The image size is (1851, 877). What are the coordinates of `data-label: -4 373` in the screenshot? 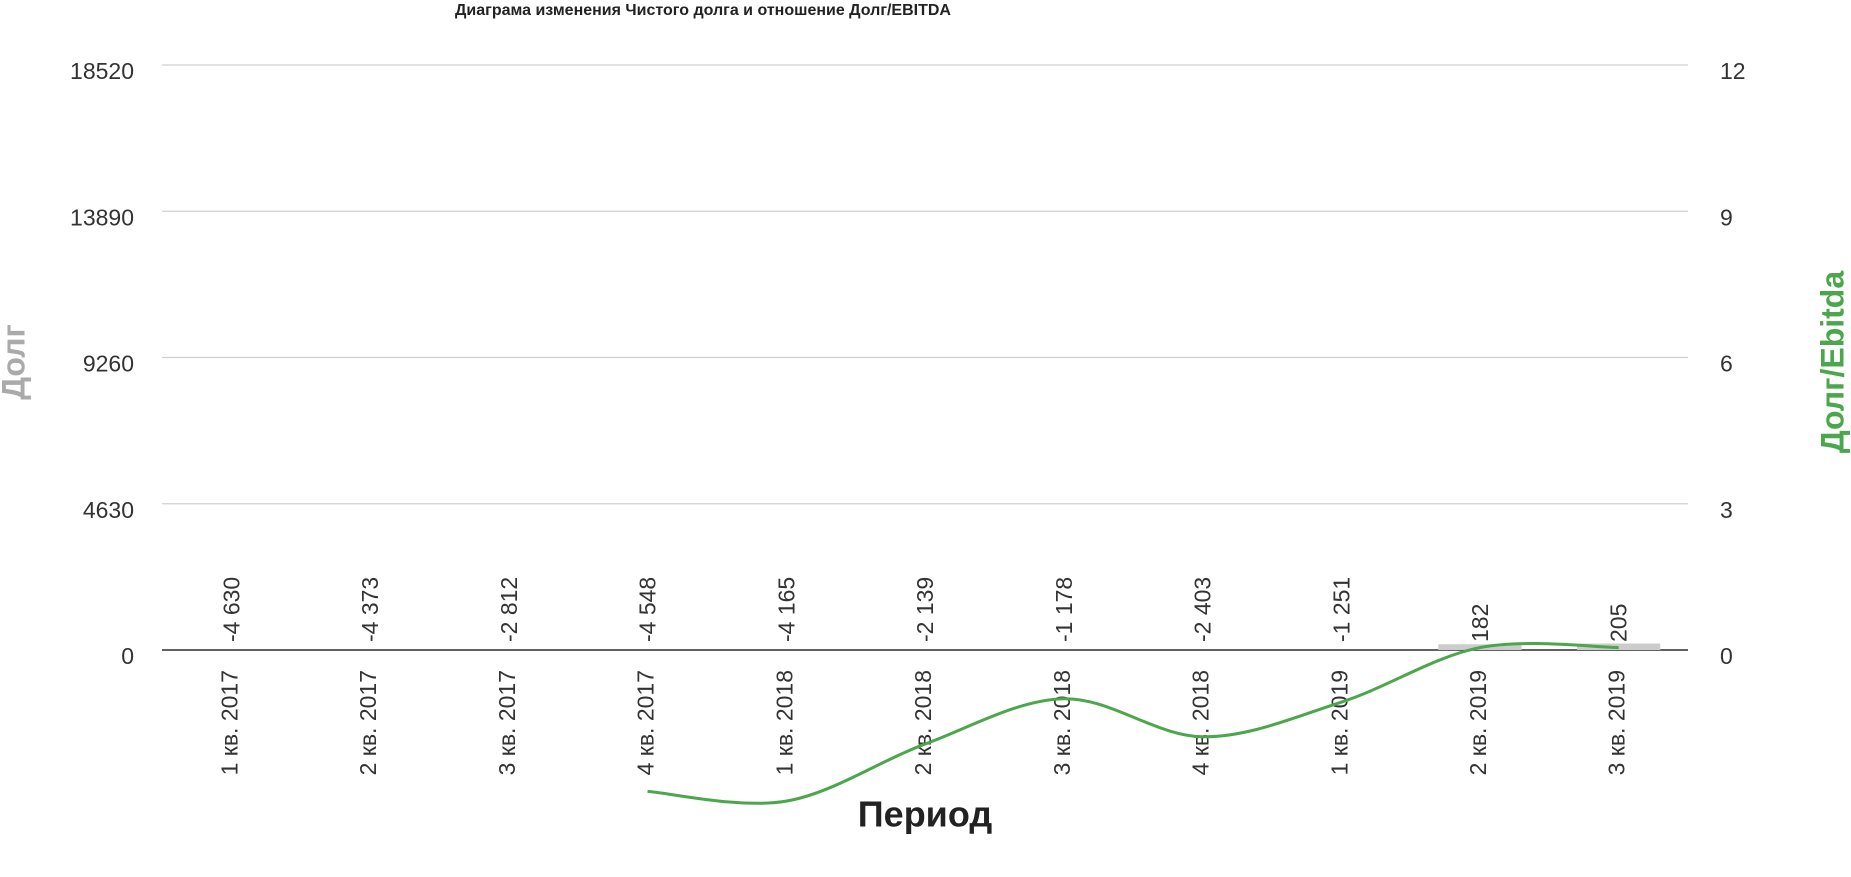 It's located at (370, 609).